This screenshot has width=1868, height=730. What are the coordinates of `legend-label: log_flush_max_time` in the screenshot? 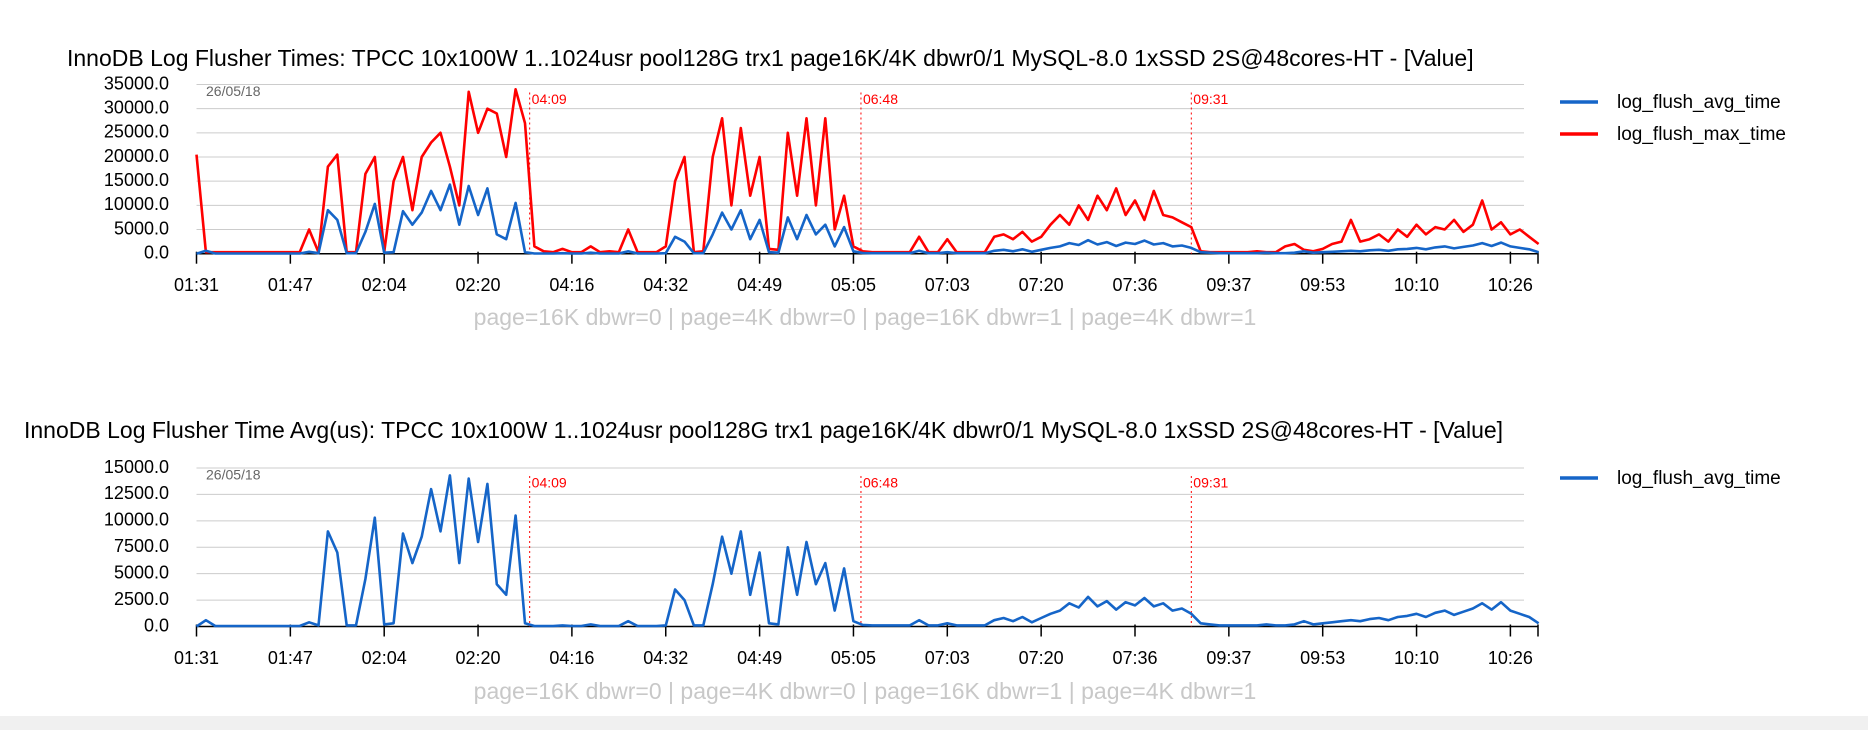 It's located at (1701, 134).